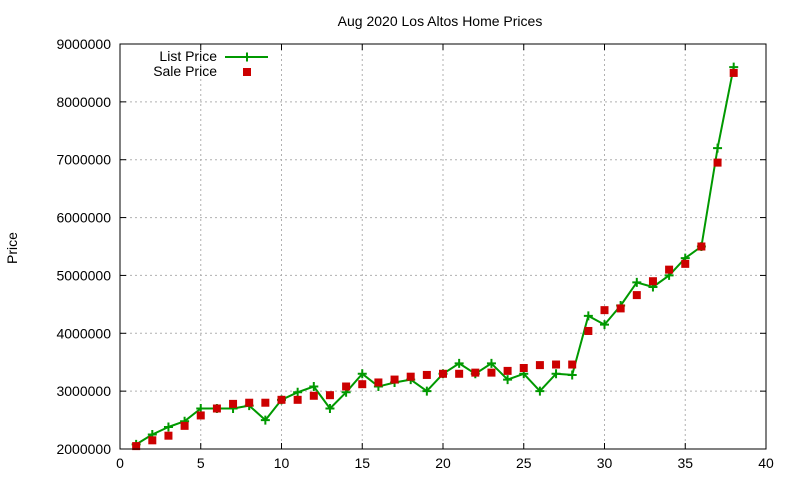  I want to click on x-tick-label: 35, so click(685, 463).